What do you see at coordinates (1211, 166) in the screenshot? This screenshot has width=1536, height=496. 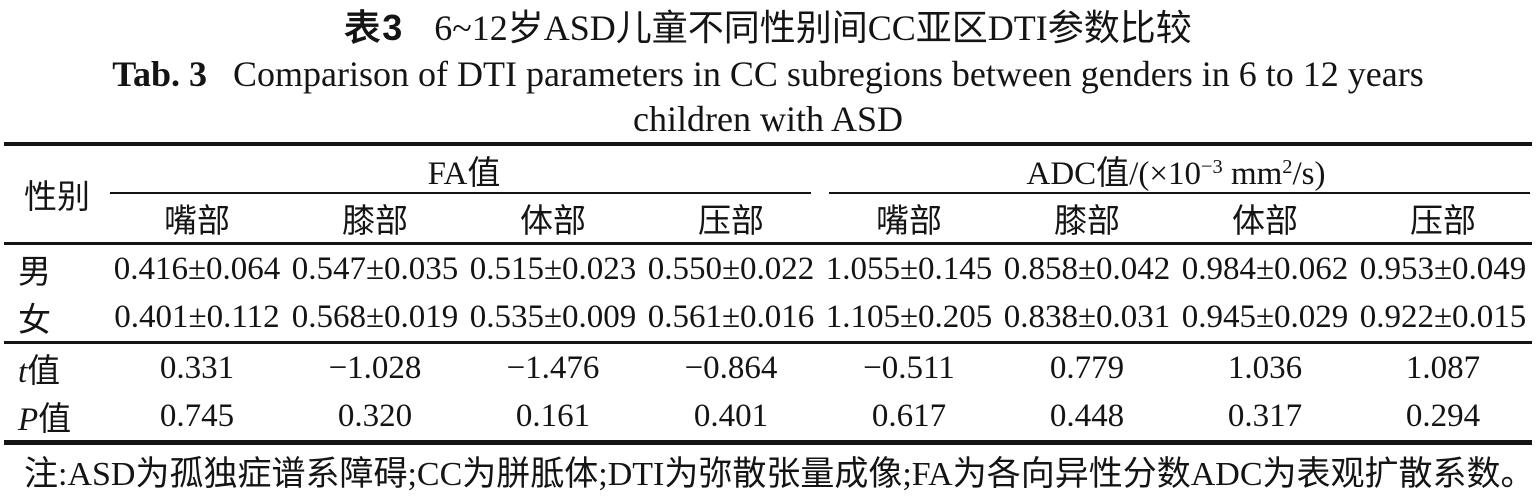 I see `adc-exponent: −3` at bounding box center [1211, 166].